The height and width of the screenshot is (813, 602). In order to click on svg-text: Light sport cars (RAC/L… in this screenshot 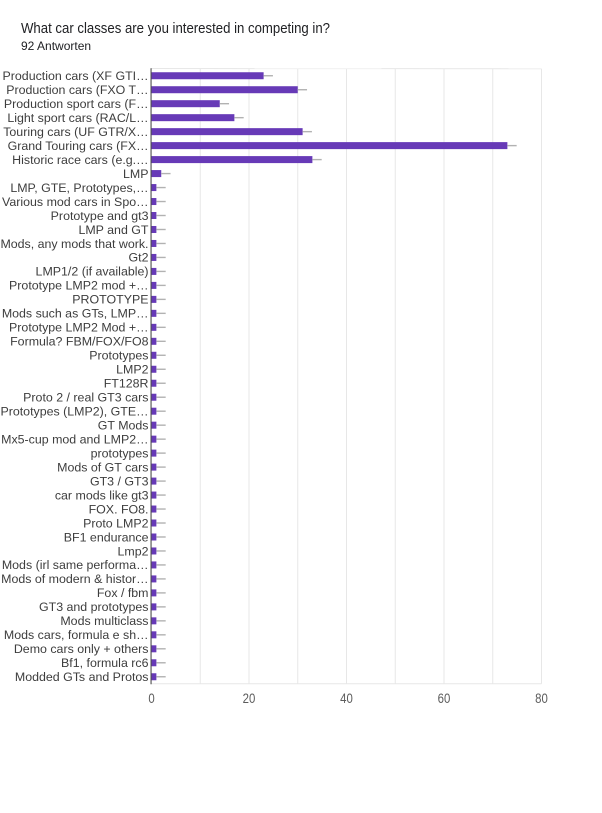, I will do `click(77, 118)`.